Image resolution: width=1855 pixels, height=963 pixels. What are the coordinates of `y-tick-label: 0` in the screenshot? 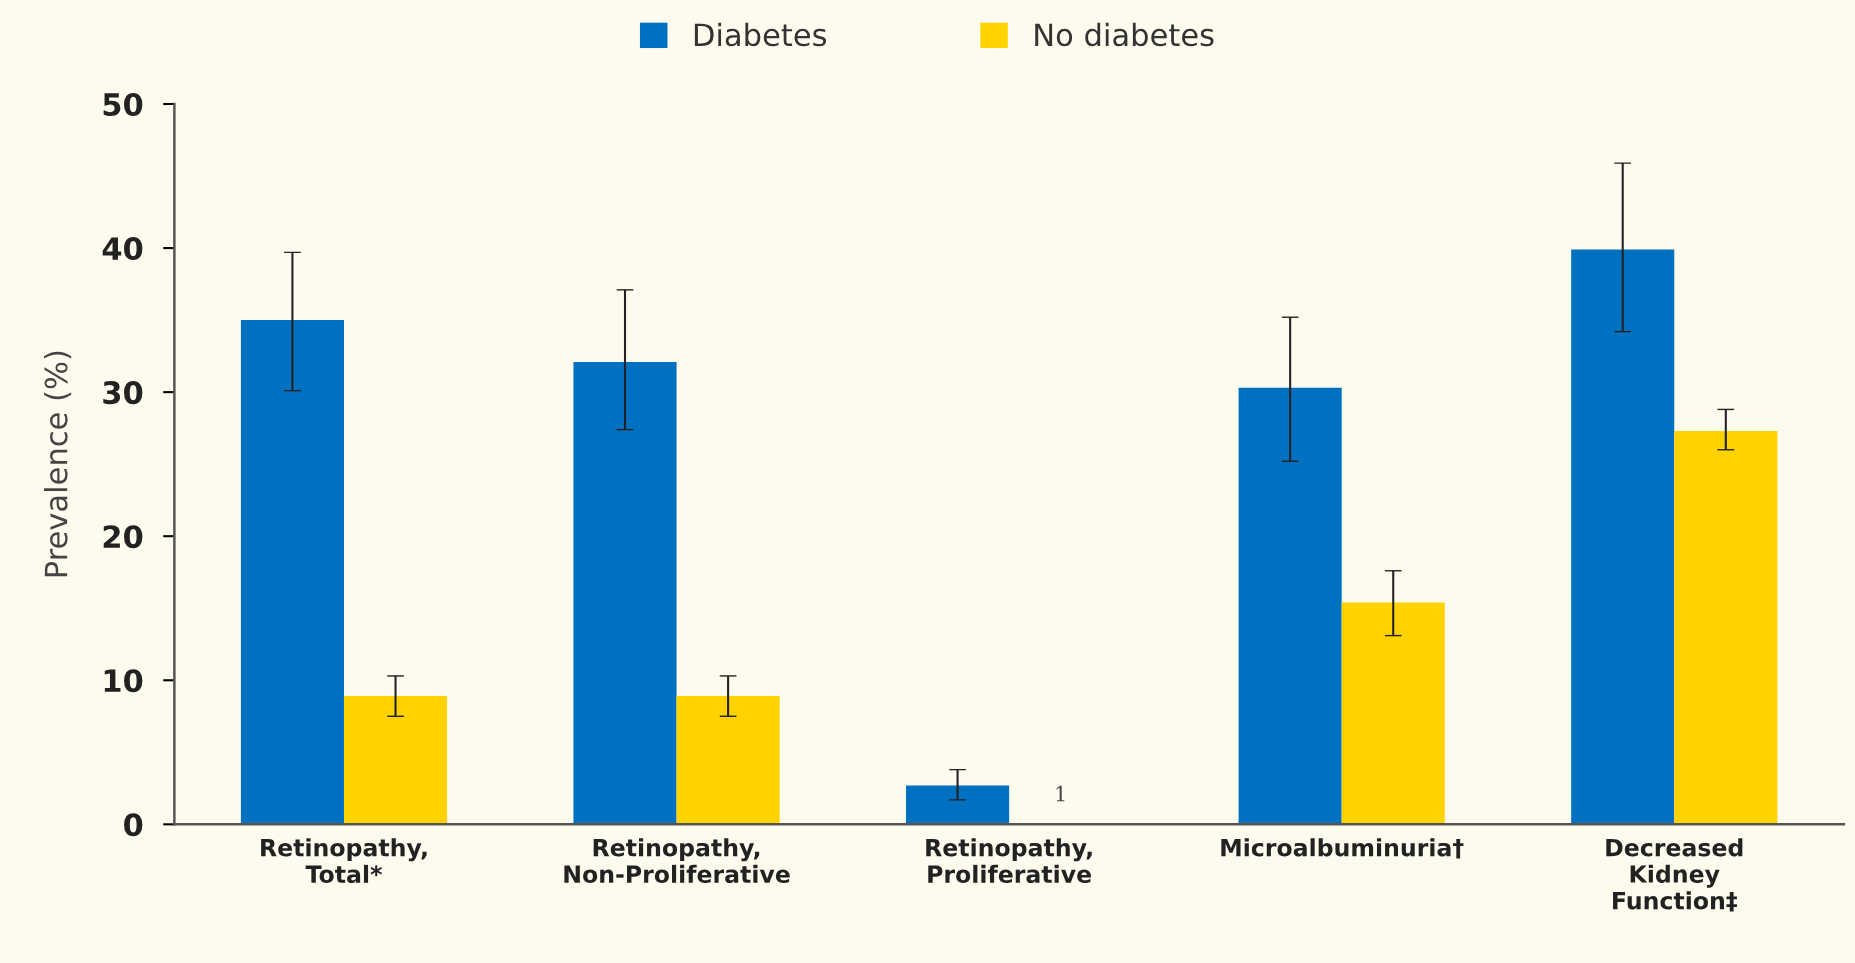 It's located at (133, 825).